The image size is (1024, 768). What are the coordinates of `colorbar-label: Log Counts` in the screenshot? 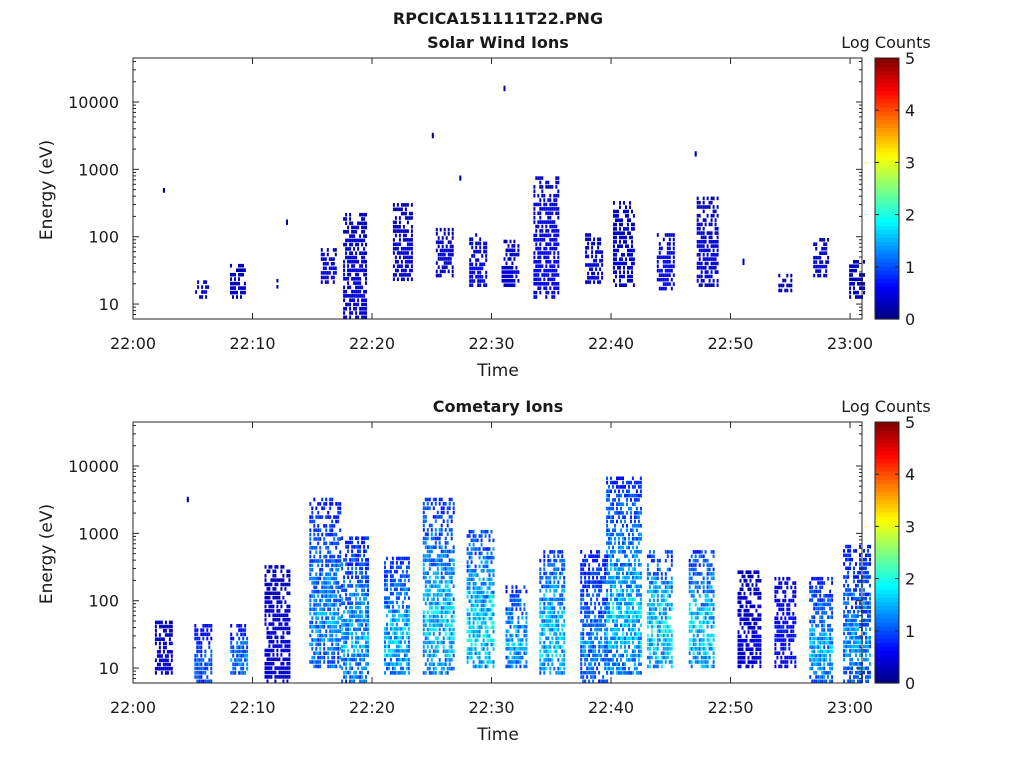 It's located at (886, 406).